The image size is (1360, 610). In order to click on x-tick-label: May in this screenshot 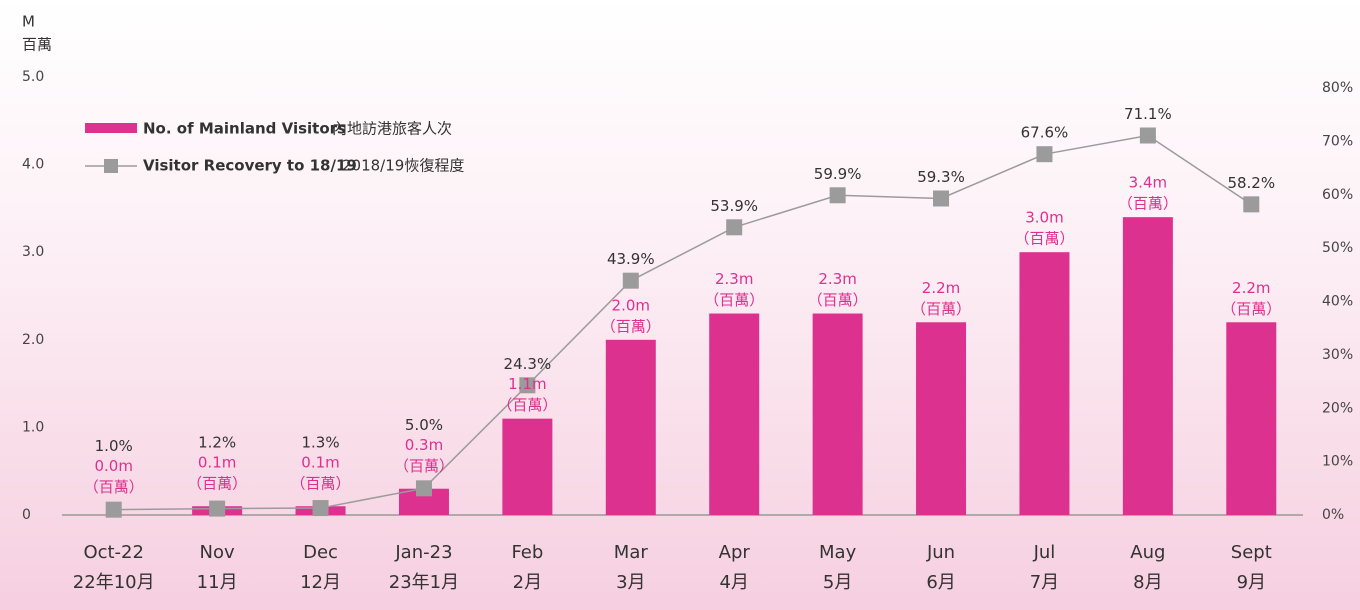, I will do `click(838, 552)`.